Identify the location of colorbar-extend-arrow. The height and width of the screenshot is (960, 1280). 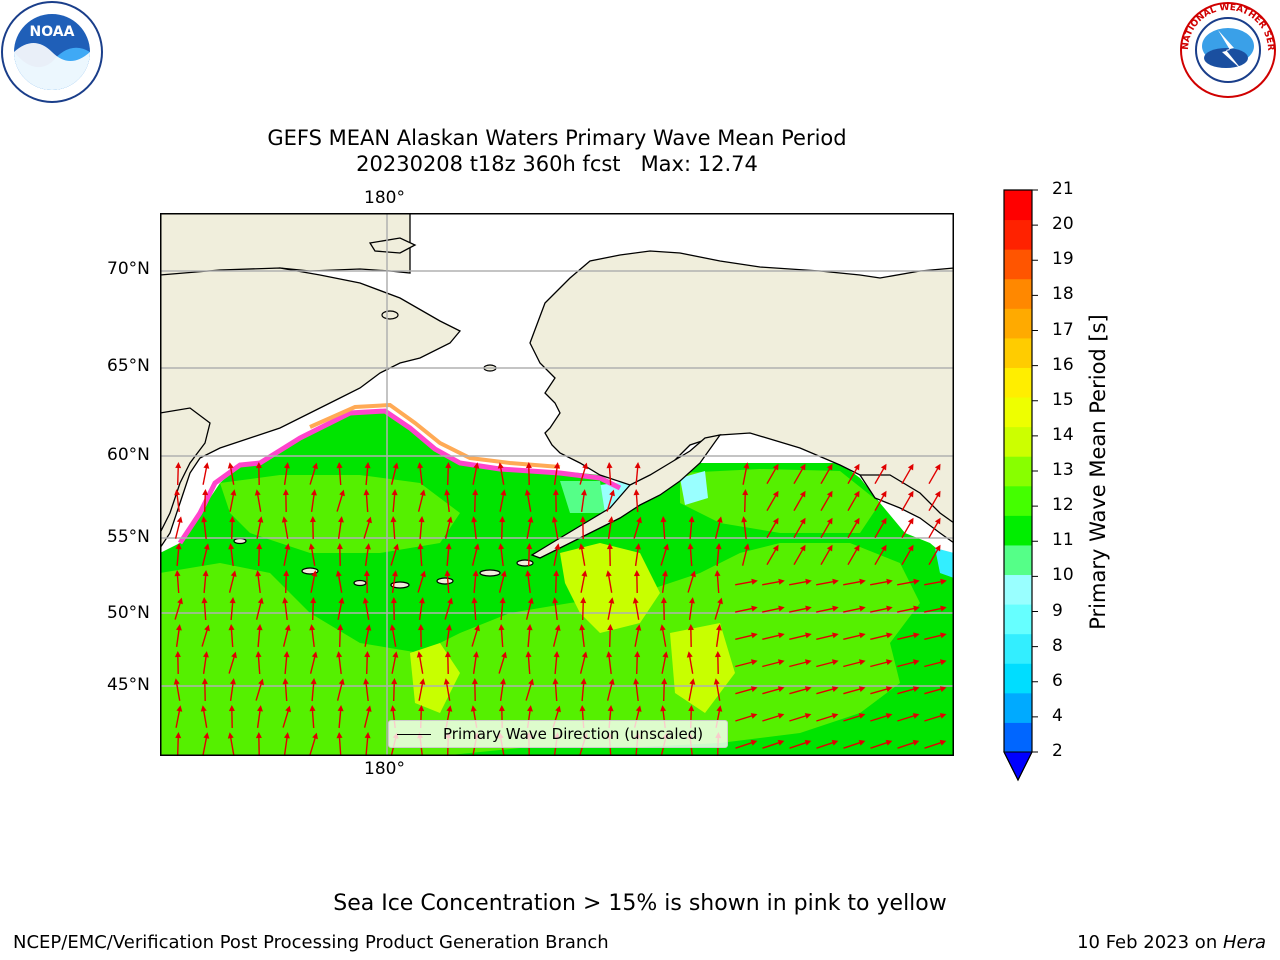
(1018, 766).